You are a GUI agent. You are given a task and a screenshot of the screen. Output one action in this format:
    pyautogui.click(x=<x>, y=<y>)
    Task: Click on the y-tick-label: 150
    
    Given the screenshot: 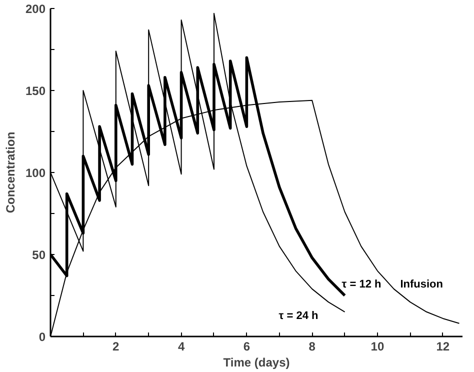 What is the action you would take?
    pyautogui.click(x=35, y=91)
    